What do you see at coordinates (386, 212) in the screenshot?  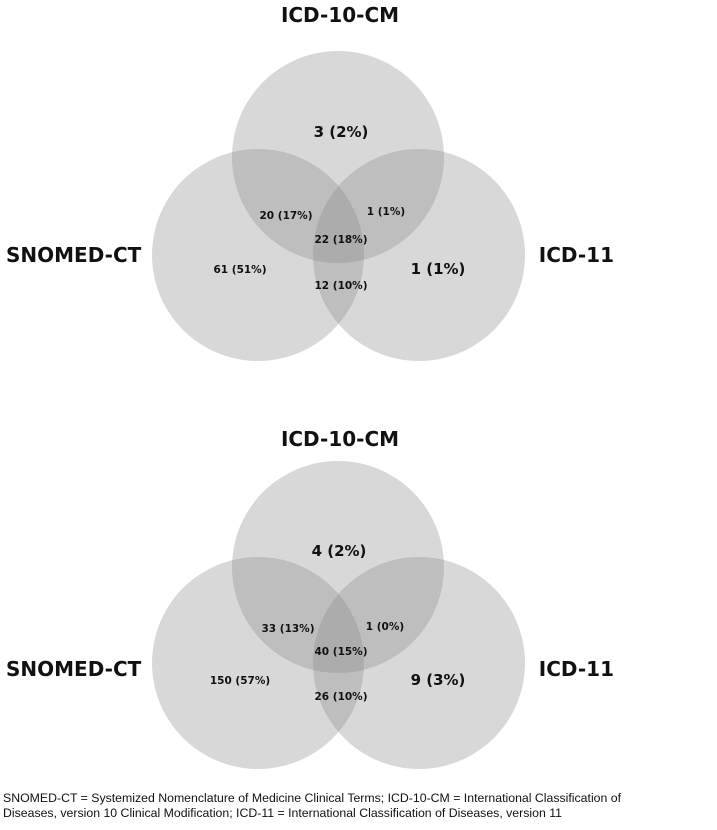 I see `region-top-right: 1 (1%)` at bounding box center [386, 212].